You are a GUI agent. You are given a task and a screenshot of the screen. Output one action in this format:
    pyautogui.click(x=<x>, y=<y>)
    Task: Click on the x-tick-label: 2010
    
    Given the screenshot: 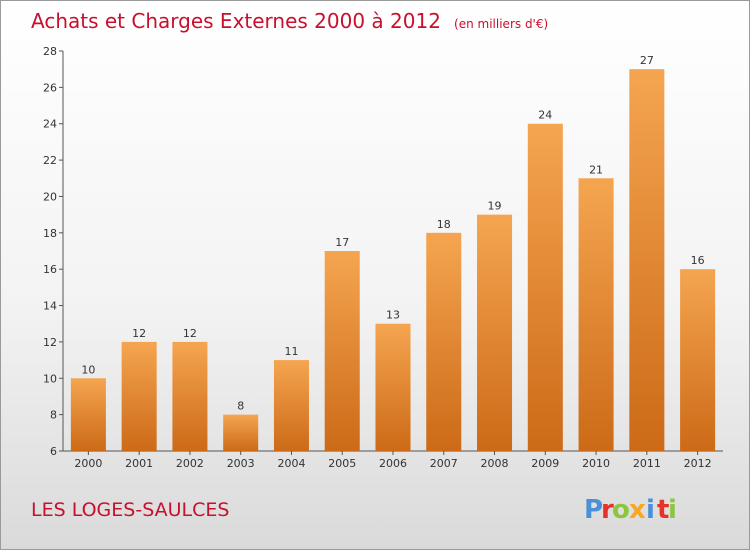 What is the action you would take?
    pyautogui.click(x=596, y=463)
    